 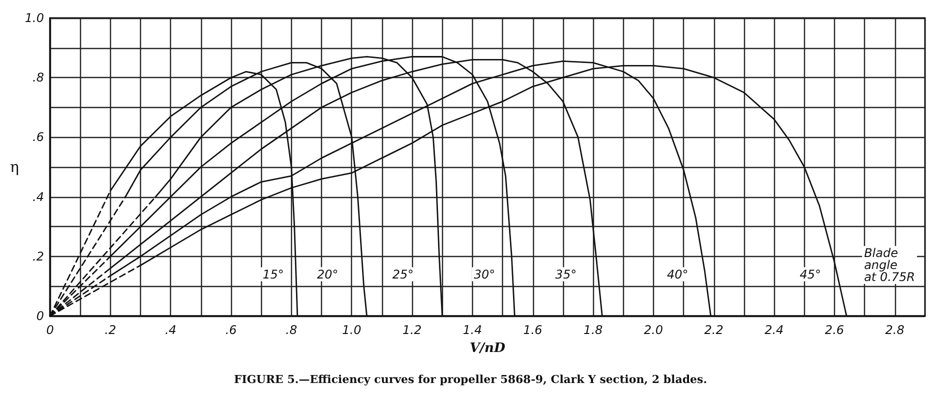 What do you see at coordinates (170, 330) in the screenshot?
I see `x-tick-label: .4` at bounding box center [170, 330].